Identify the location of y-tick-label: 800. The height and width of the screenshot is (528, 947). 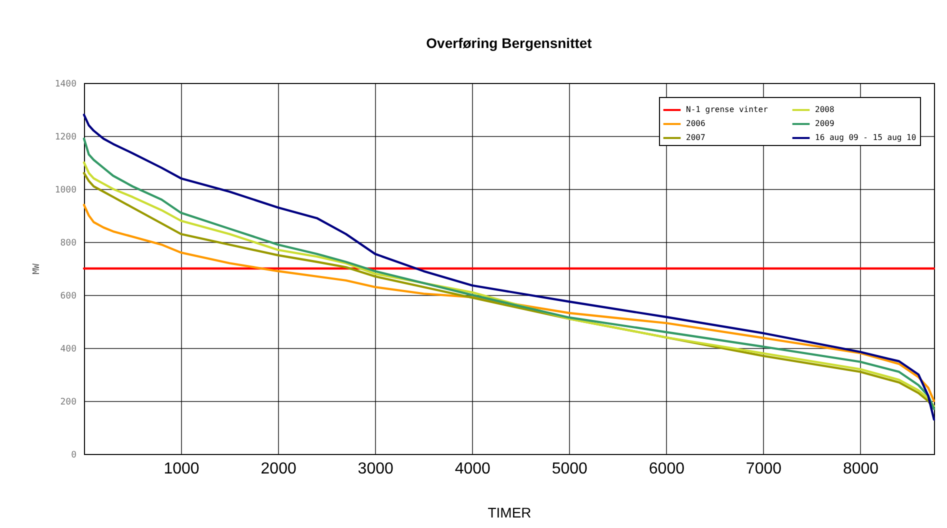
(68, 243).